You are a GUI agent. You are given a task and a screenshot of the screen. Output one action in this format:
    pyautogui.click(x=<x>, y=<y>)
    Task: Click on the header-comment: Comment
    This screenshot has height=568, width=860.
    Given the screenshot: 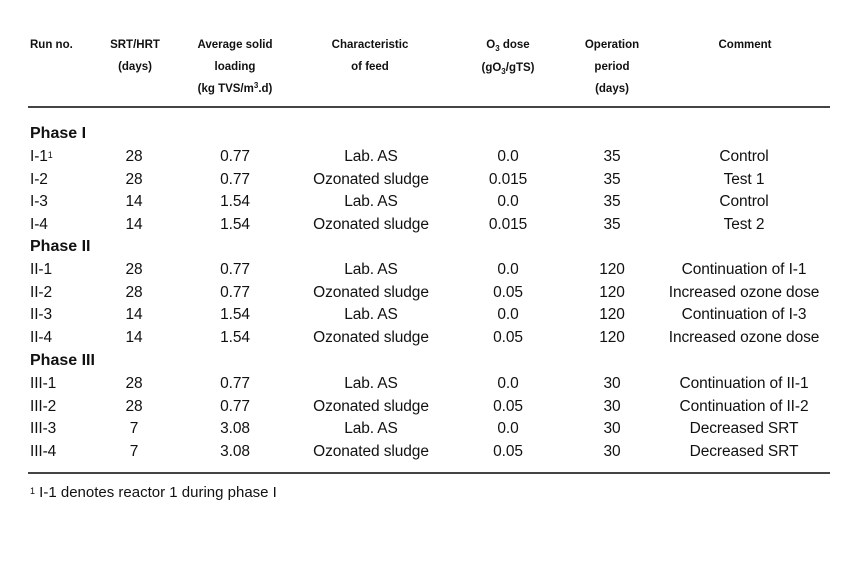 What is the action you would take?
    pyautogui.click(x=745, y=45)
    